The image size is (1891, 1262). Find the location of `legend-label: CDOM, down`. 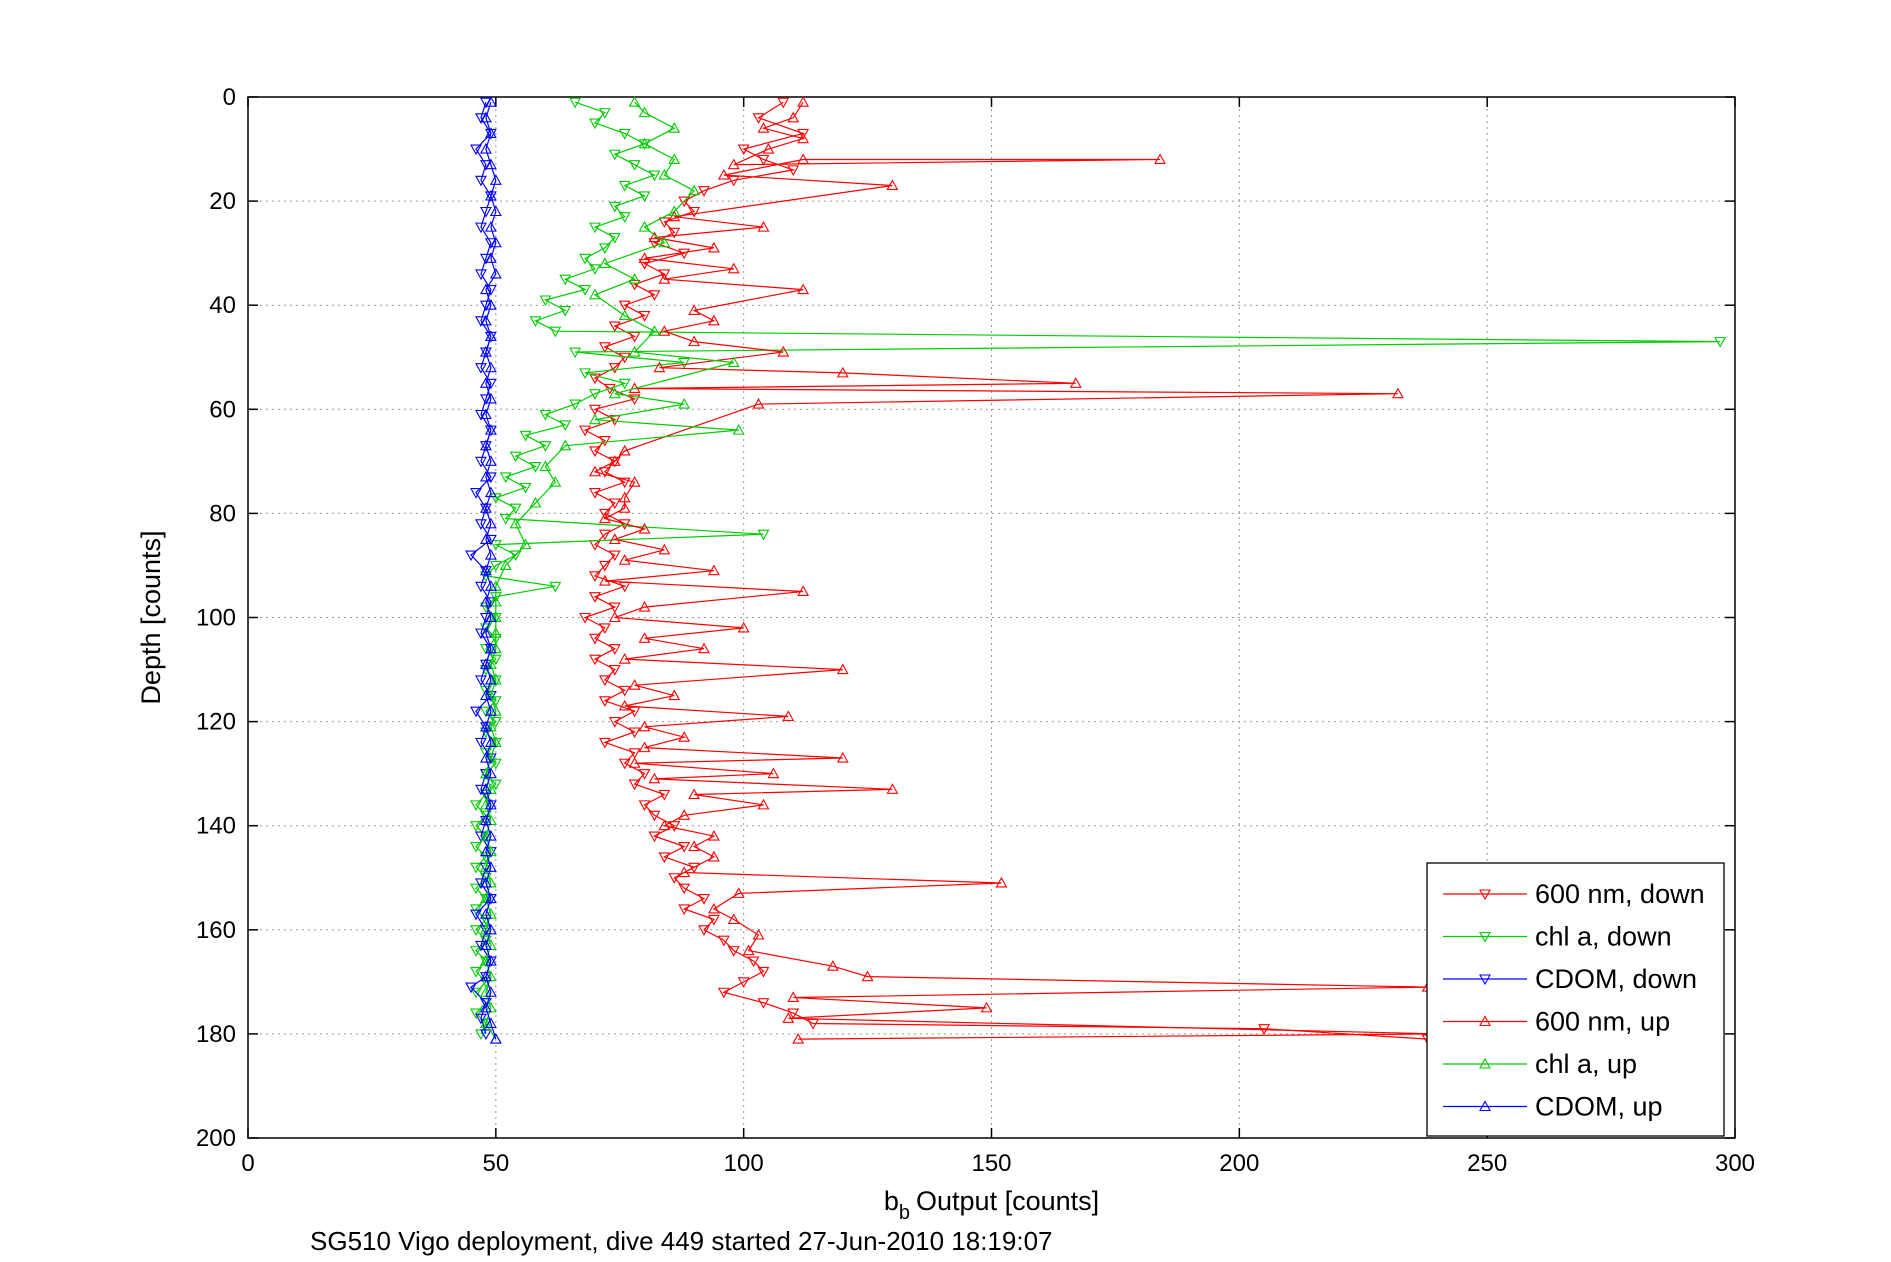

legend-label: CDOM, down is located at coordinates (1616, 979).